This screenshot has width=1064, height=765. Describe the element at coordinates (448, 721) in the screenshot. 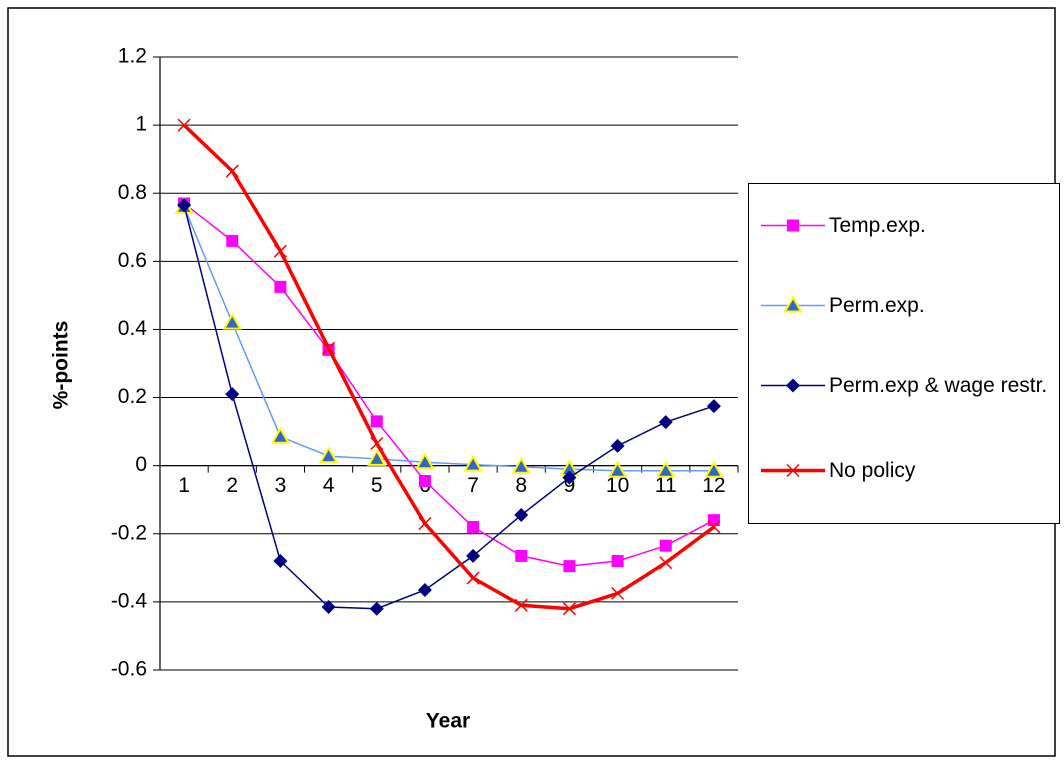

I see `x-axis-label: Year` at that location.